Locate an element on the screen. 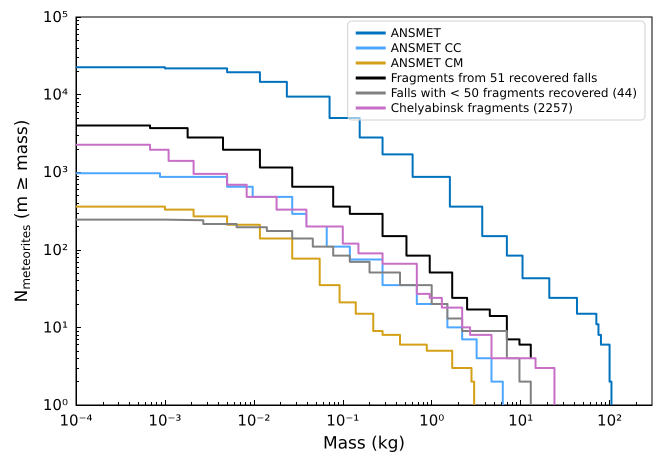 The image size is (659, 457). legend-label: ANSMET CM is located at coordinates (427, 63).